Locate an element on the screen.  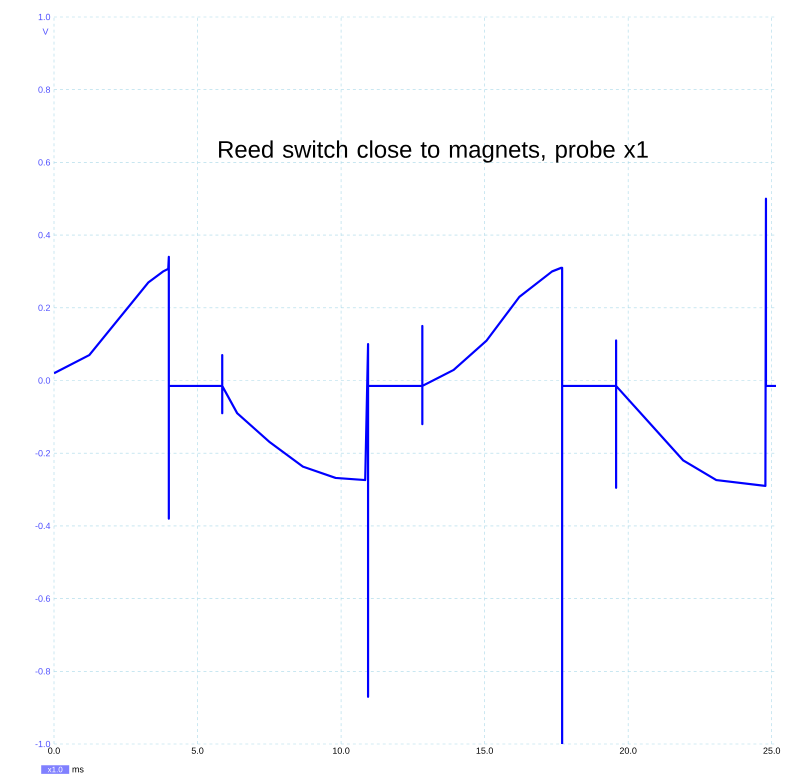
y-axis-title: V is located at coordinates (45, 31).